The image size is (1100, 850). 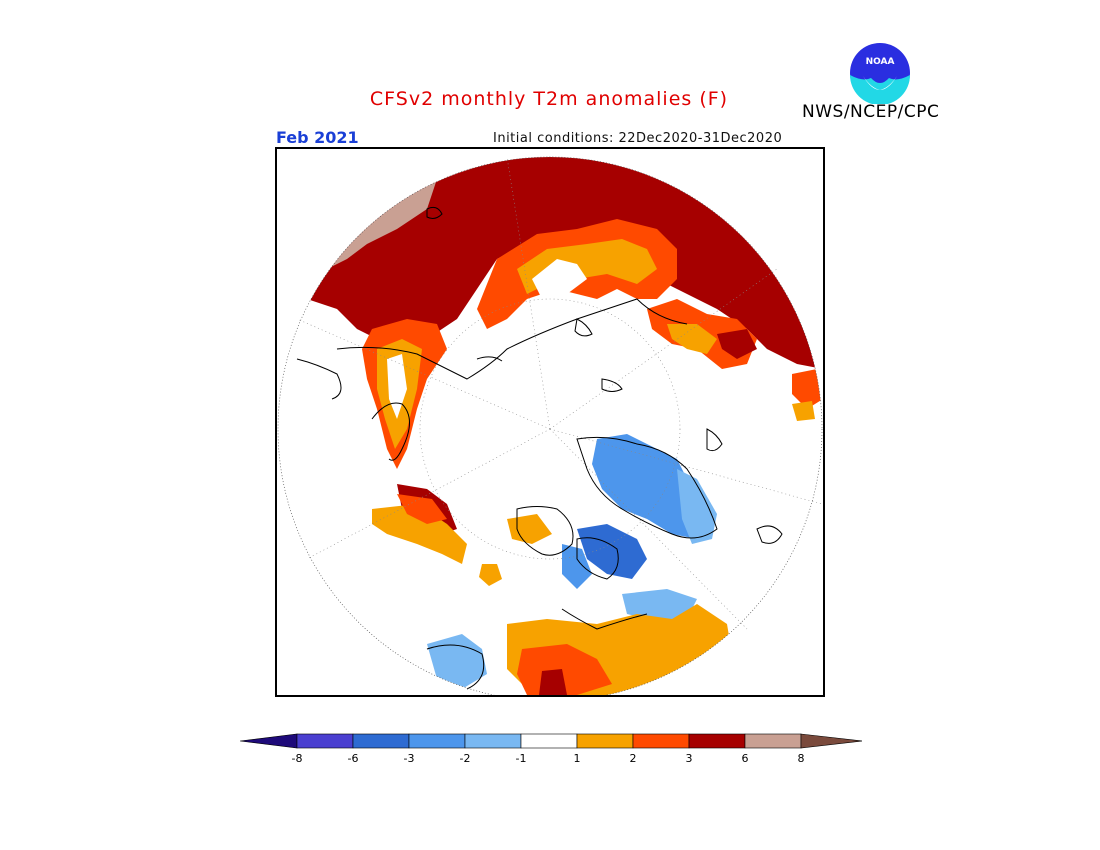 What do you see at coordinates (521, 758) in the screenshot?
I see `colorbar-tick-label: -1` at bounding box center [521, 758].